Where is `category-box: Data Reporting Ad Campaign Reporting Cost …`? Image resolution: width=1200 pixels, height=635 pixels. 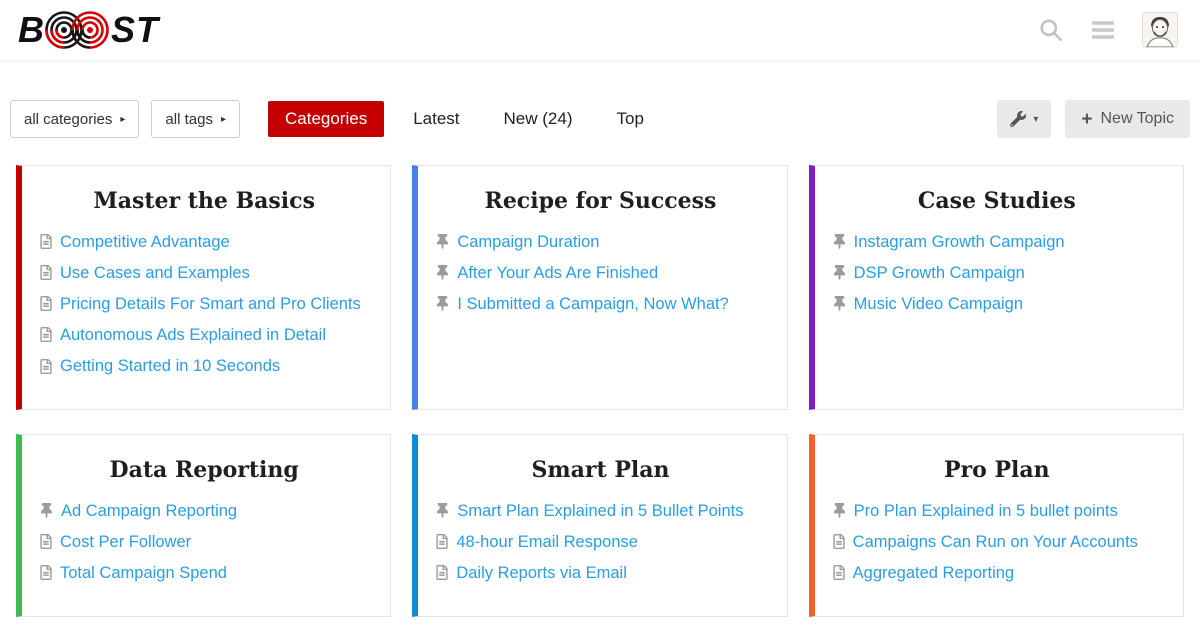 category-box: Data Reporting Ad Campaign Reporting Cost … is located at coordinates (204, 525).